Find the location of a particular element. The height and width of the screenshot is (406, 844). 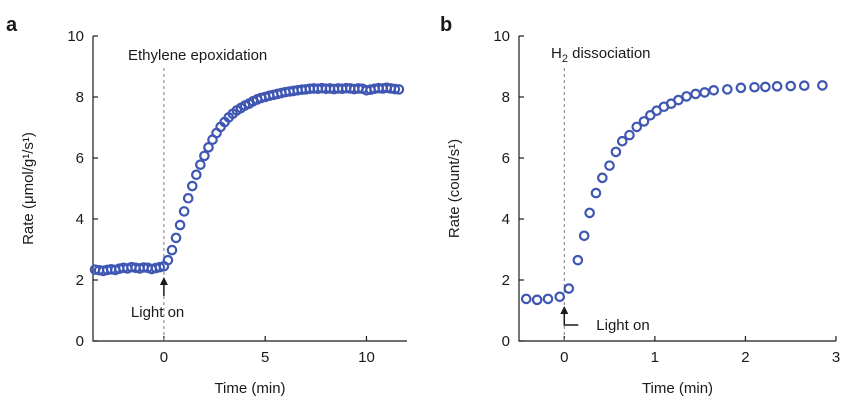

panel-b-title-rest: dissociation is located at coordinates (609, 53).